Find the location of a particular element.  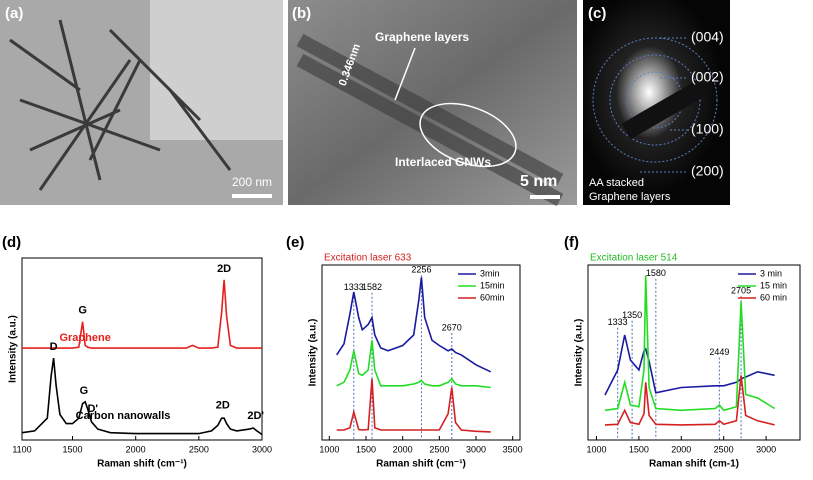

x-axis-label: Raman shift (cm-1) is located at coordinates (694, 464).